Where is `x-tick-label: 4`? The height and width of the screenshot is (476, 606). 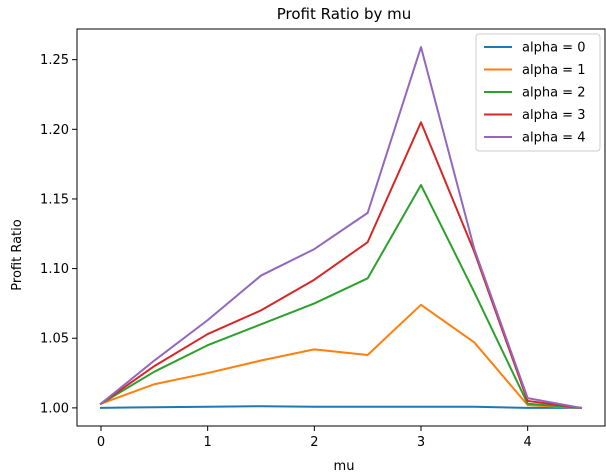
x-tick-label: 4 is located at coordinates (528, 442).